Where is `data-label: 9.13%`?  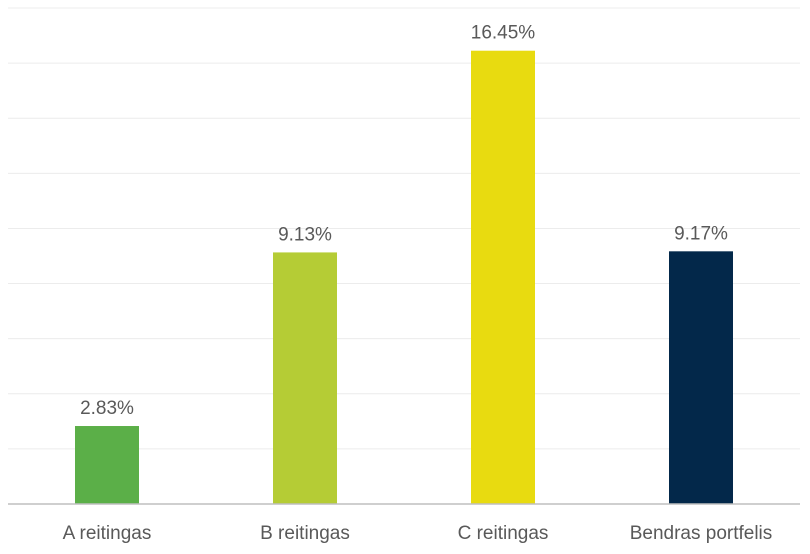 data-label: 9.13% is located at coordinates (305, 234).